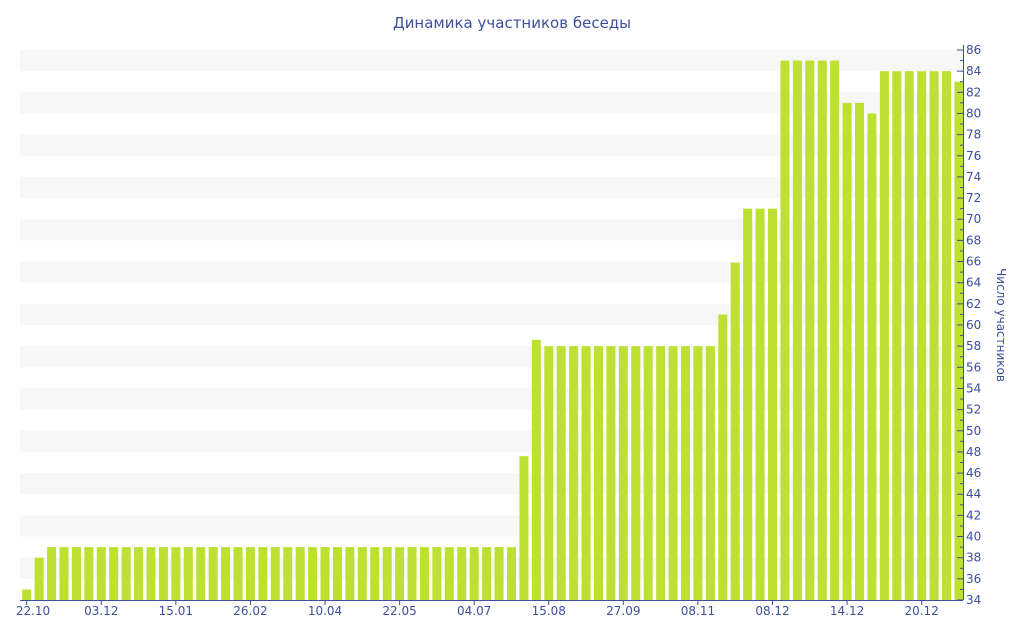 The width and height of the screenshot is (1024, 640). Describe the element at coordinates (973, 156) in the screenshot. I see `y-tick-label: 76` at that location.